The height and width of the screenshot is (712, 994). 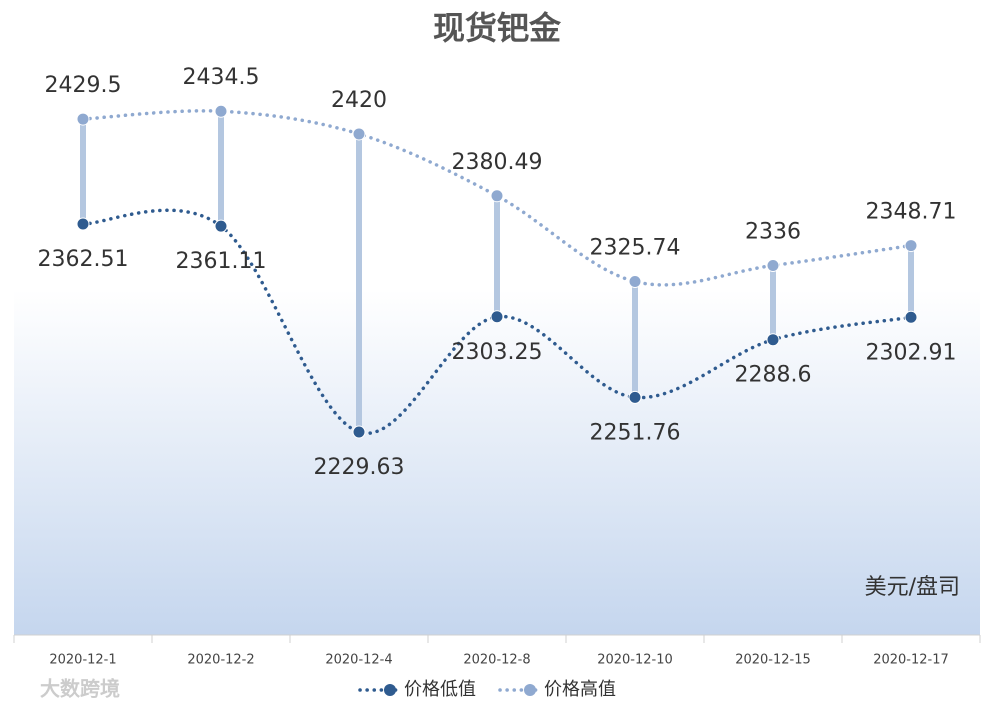 What do you see at coordinates (83, 259) in the screenshot?
I see `data-label: 2362.51` at bounding box center [83, 259].